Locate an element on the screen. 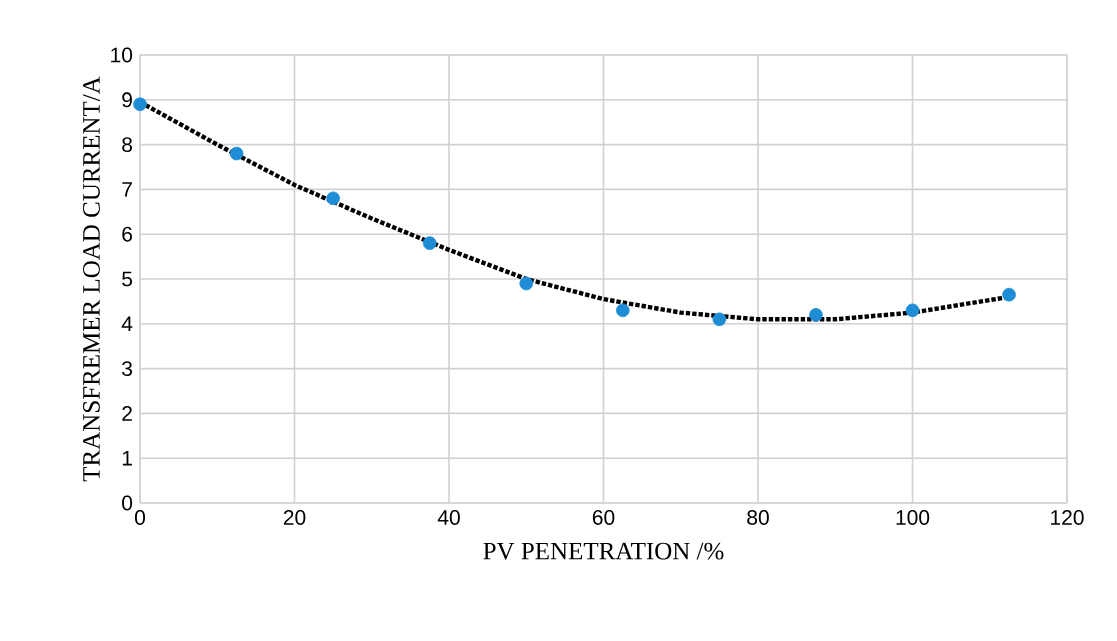 The width and height of the screenshot is (1117, 641). x-axis-title: PV PENETRATION /% is located at coordinates (603, 551).